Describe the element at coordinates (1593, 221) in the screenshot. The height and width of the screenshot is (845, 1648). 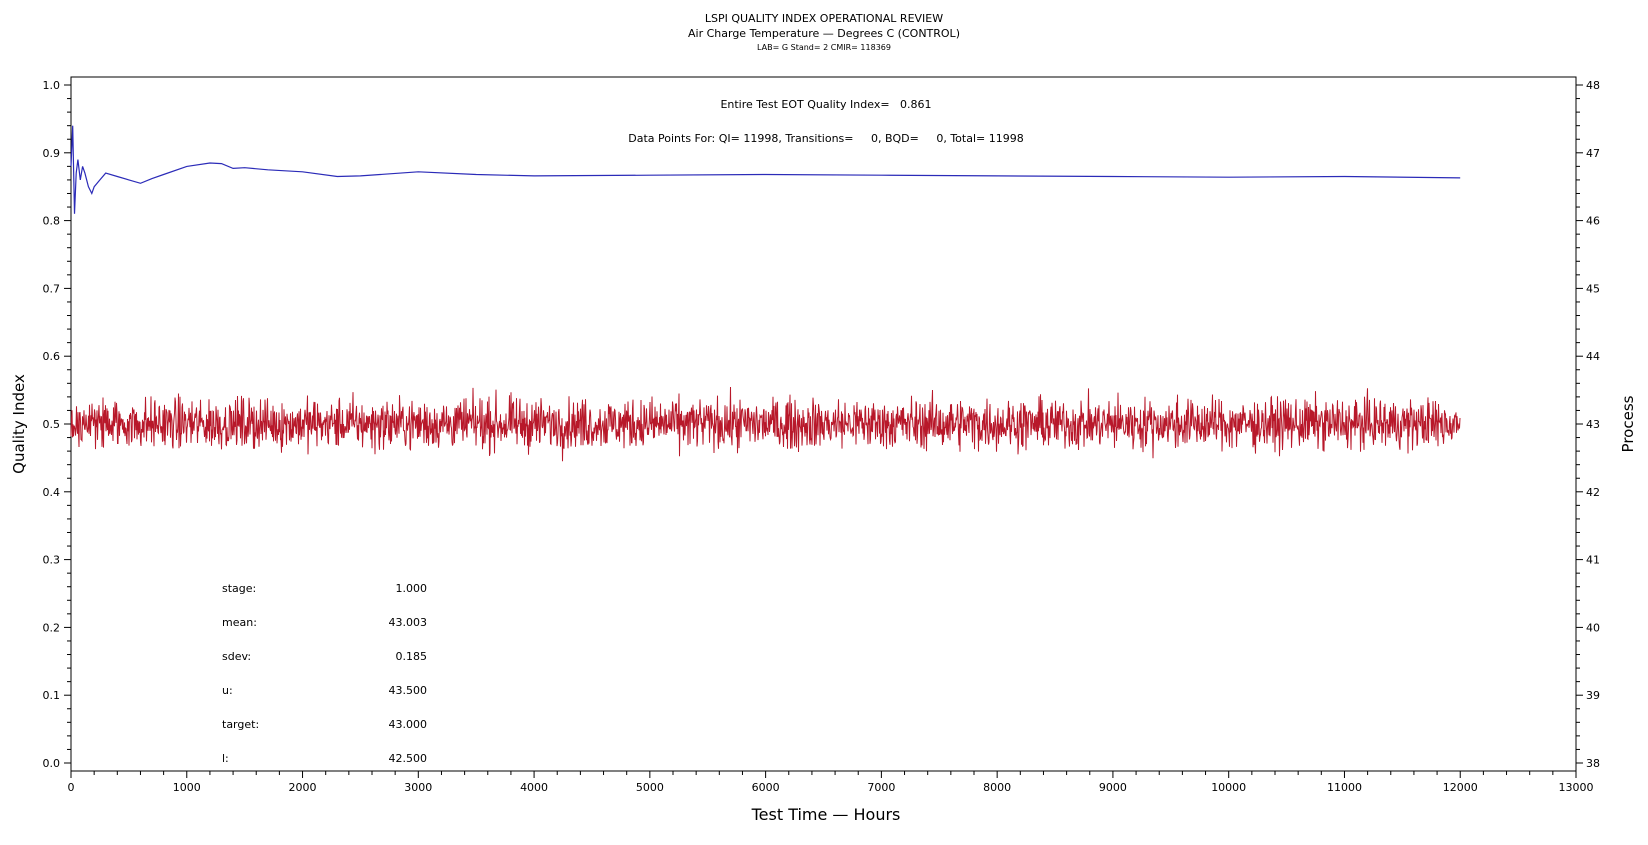
I see `y-right-tick-label: 46` at that location.